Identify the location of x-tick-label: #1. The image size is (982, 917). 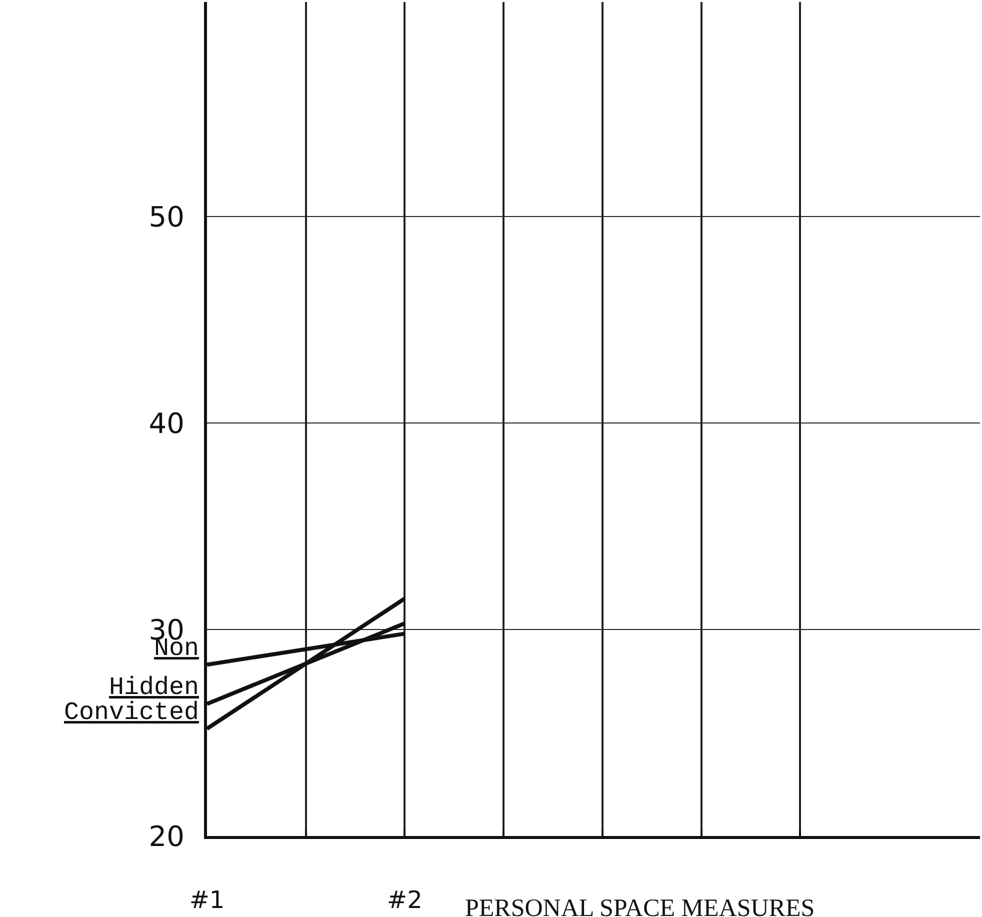
(207, 900).